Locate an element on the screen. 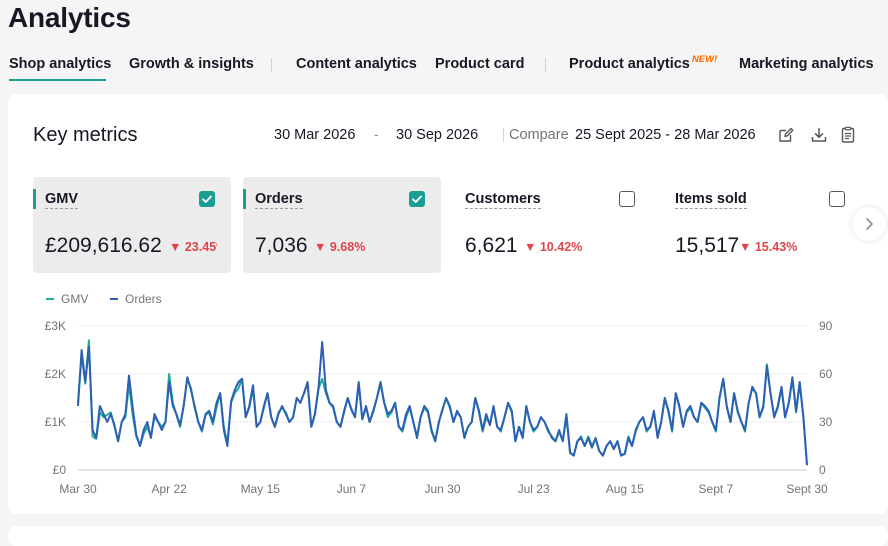 Image resolution: width=888 pixels, height=546 pixels. x-tick-label: Jun 30 is located at coordinates (442, 489).